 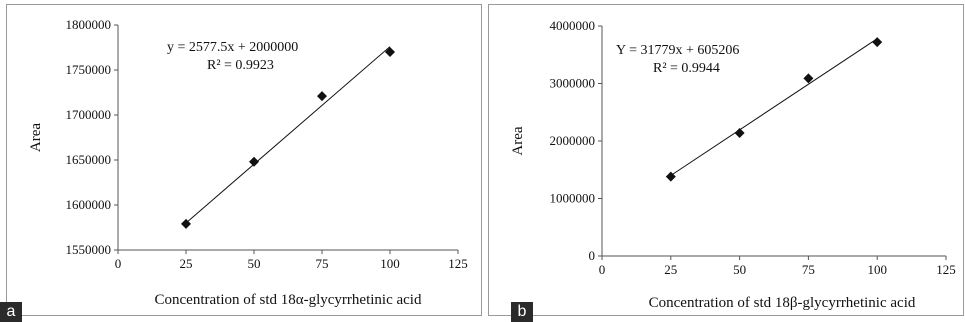 I want to click on y-tick-label: 1650000, so click(x=89, y=159).